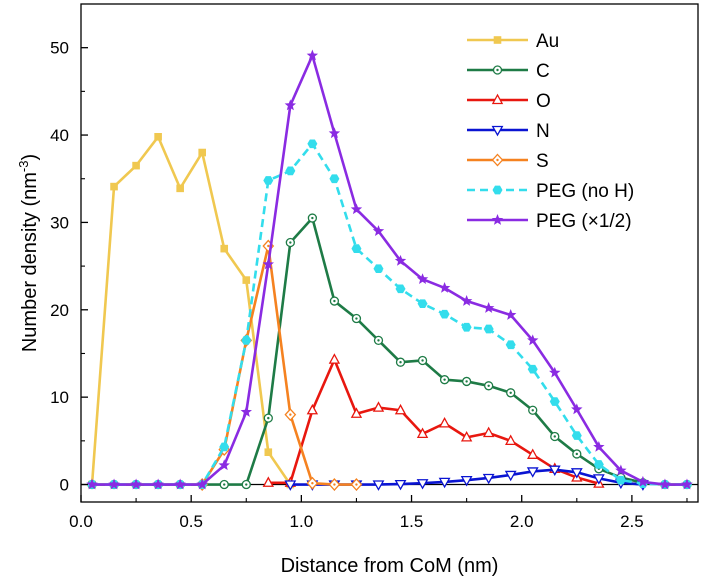 The width and height of the screenshot is (706, 585). Describe the element at coordinates (390, 566) in the screenshot. I see `x-axis-title: Distance from CoM (nm)` at that location.